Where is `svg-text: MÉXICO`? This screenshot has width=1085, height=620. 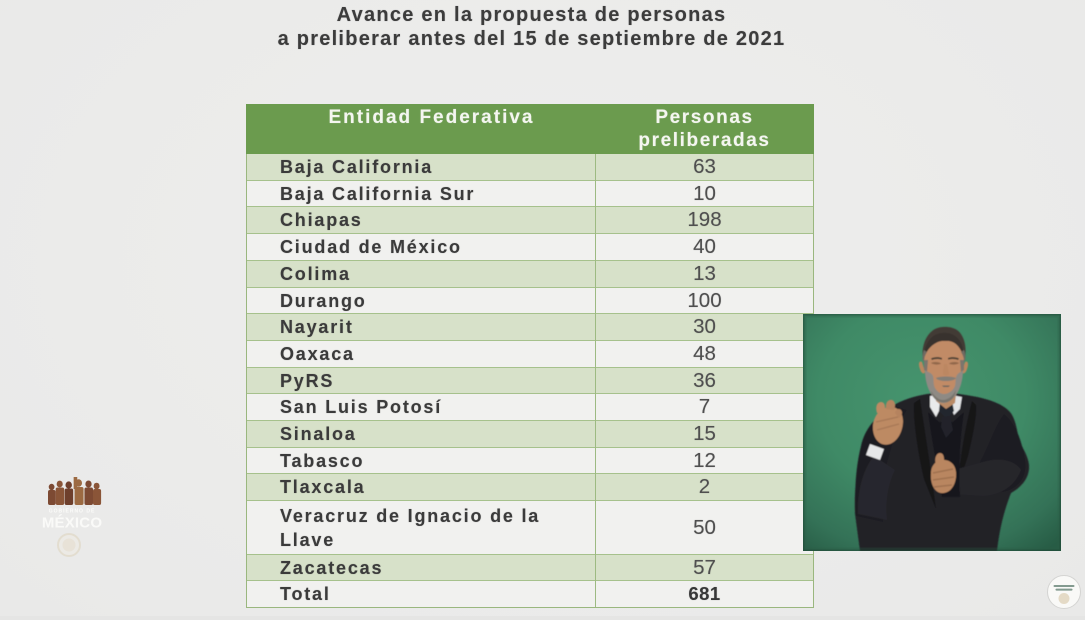
svg-text: MÉXICO is located at coordinates (72, 523).